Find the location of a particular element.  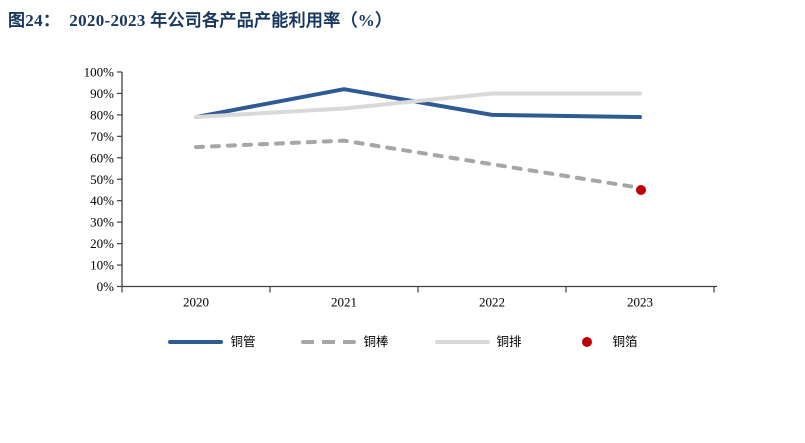

series-line-铜棒 is located at coordinates (418, 164).